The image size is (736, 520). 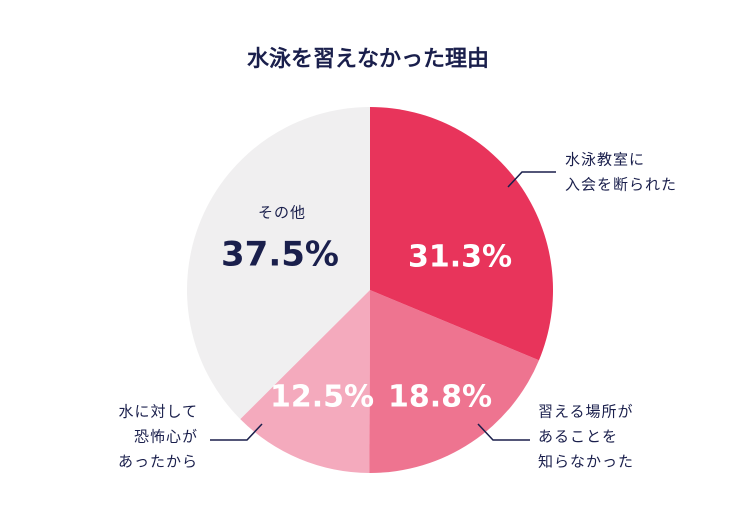 What do you see at coordinates (322, 397) in the screenshot?
I see `value-label: 12.5%` at bounding box center [322, 397].